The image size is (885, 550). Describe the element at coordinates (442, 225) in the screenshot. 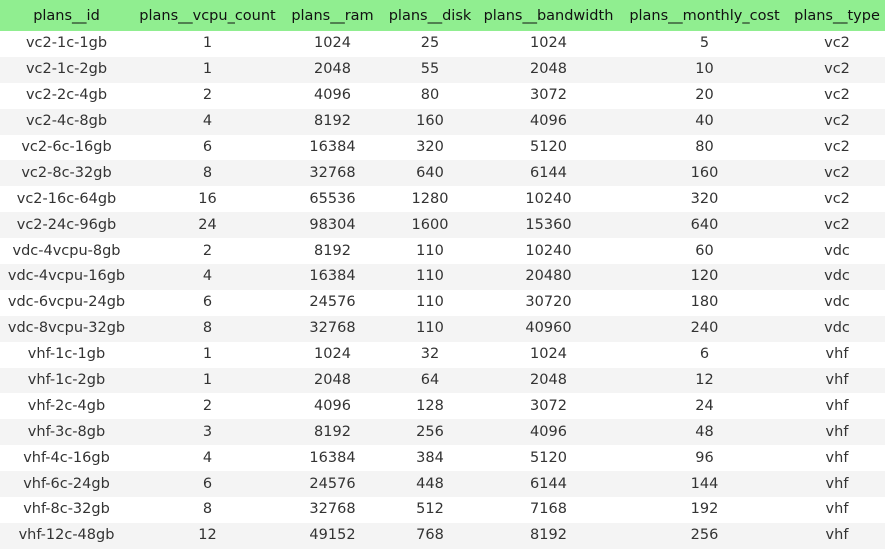

I see `table-row: vc2-24c-96gb 24 98304 1600 15360 640 vc2` at that location.